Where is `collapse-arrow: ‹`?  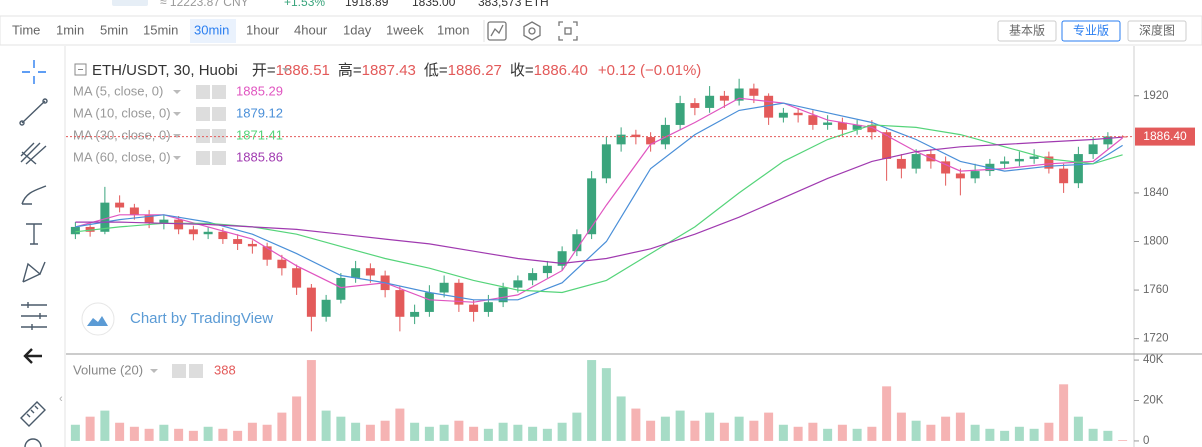
collapse-arrow: ‹ is located at coordinates (61, 399).